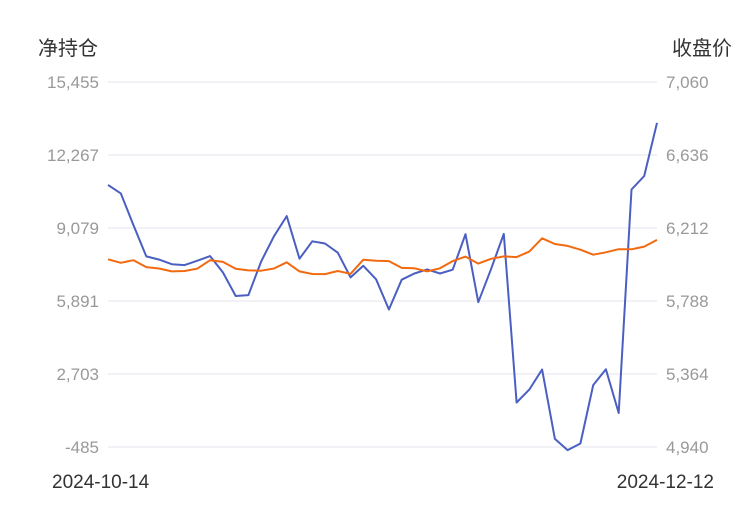 The width and height of the screenshot is (750, 510). What do you see at coordinates (77, 301) in the screenshot?
I see `left-tick-label: 5,891` at bounding box center [77, 301].